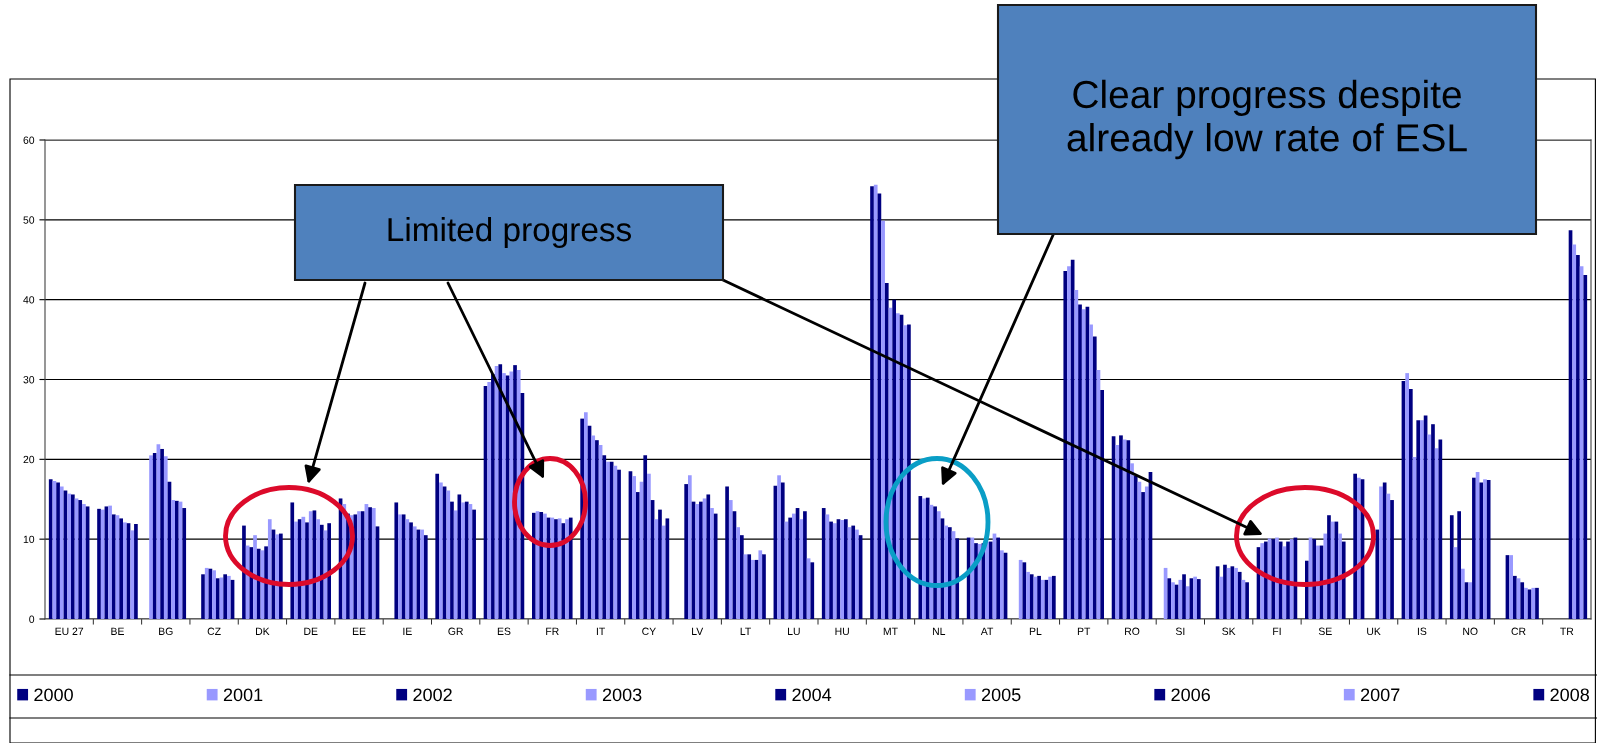  What do you see at coordinates (1229, 631) in the screenshot?
I see `x-tick-label: SK` at bounding box center [1229, 631].